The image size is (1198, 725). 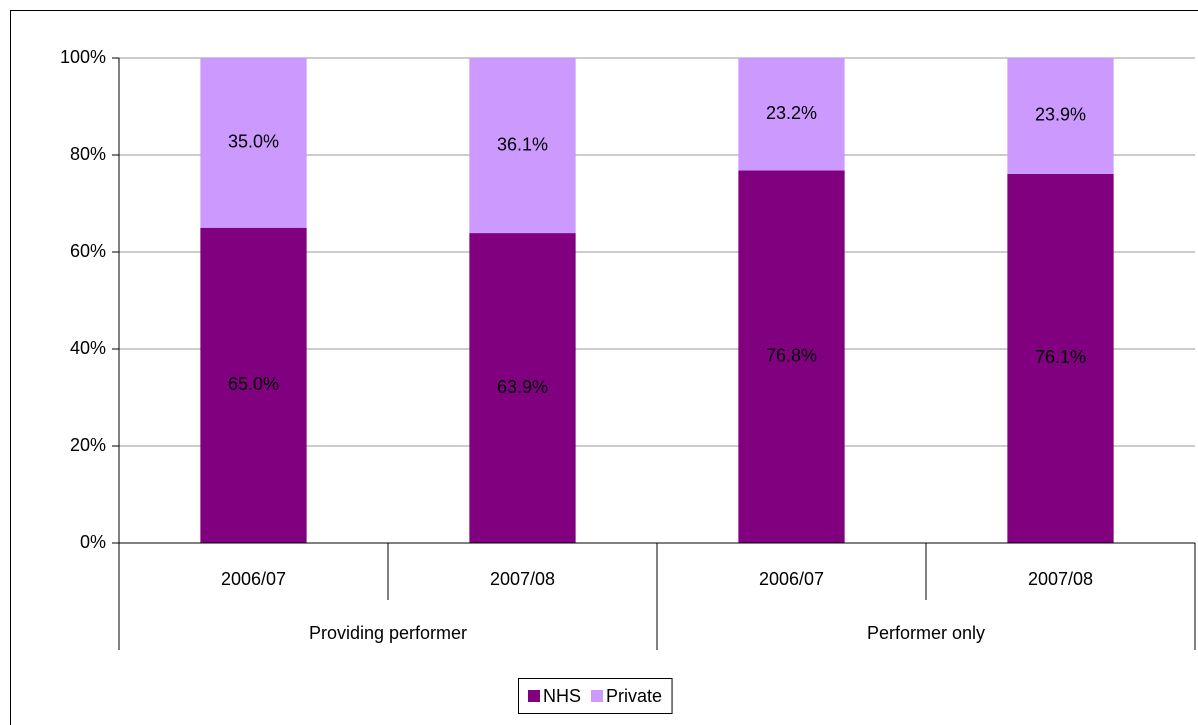 I want to click on data-label: 76.8%, so click(x=791, y=356).